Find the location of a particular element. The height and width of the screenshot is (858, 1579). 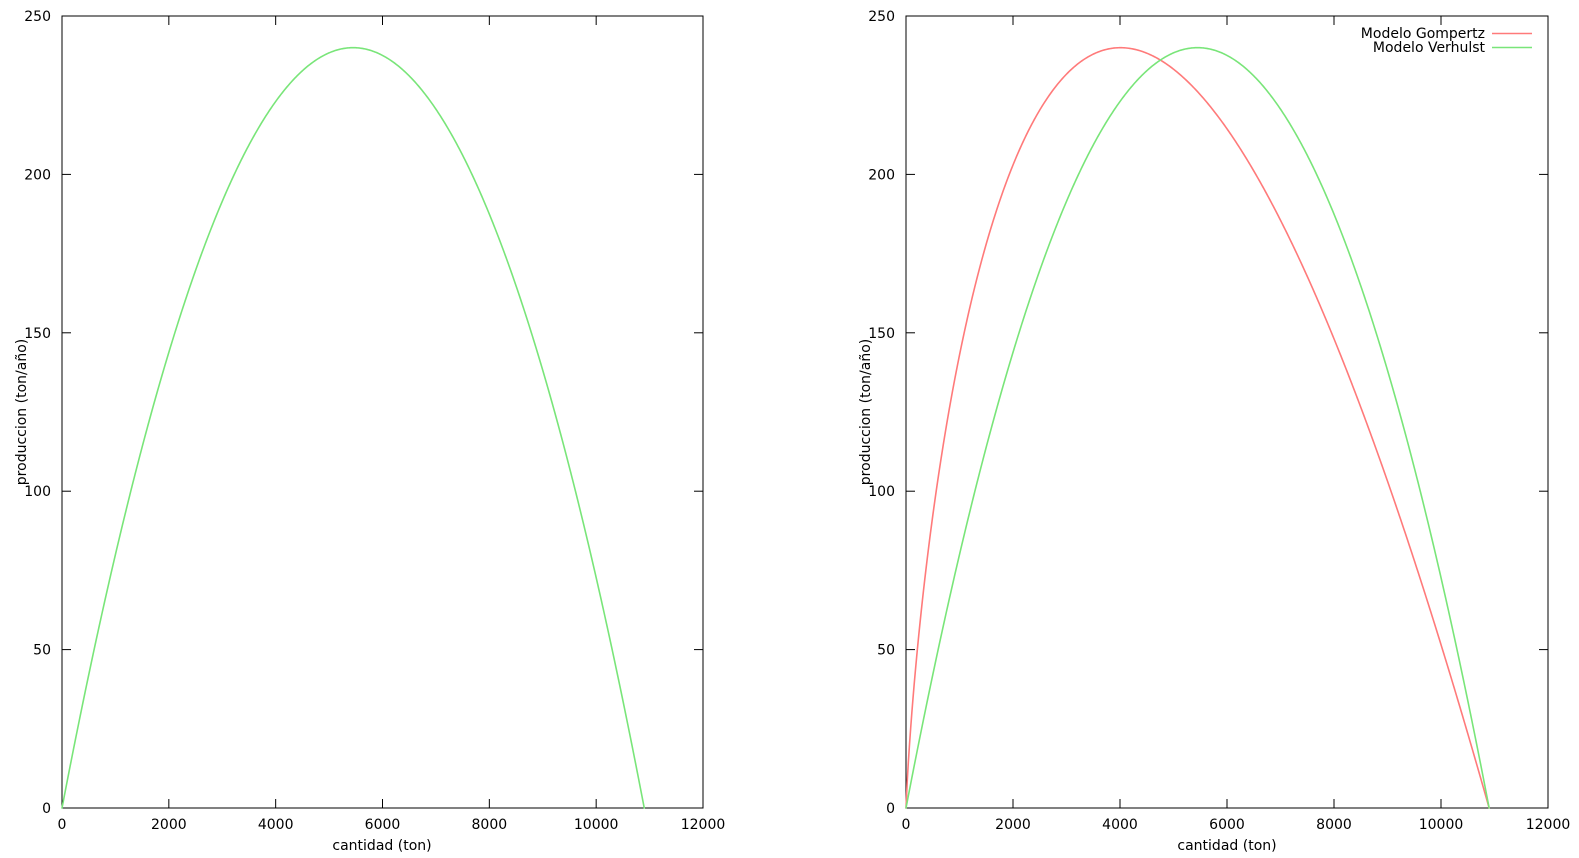

right-plot-ylabel: produccion (ton/año) is located at coordinates (866, 412).